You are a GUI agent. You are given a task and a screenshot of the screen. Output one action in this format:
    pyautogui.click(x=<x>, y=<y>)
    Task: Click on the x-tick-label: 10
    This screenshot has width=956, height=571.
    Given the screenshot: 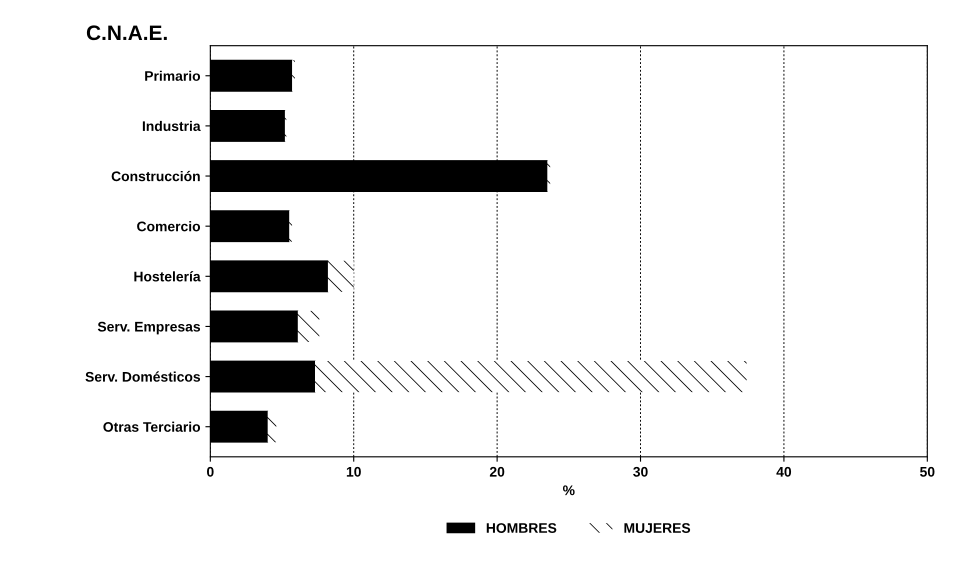 What is the action you would take?
    pyautogui.click(x=353, y=471)
    